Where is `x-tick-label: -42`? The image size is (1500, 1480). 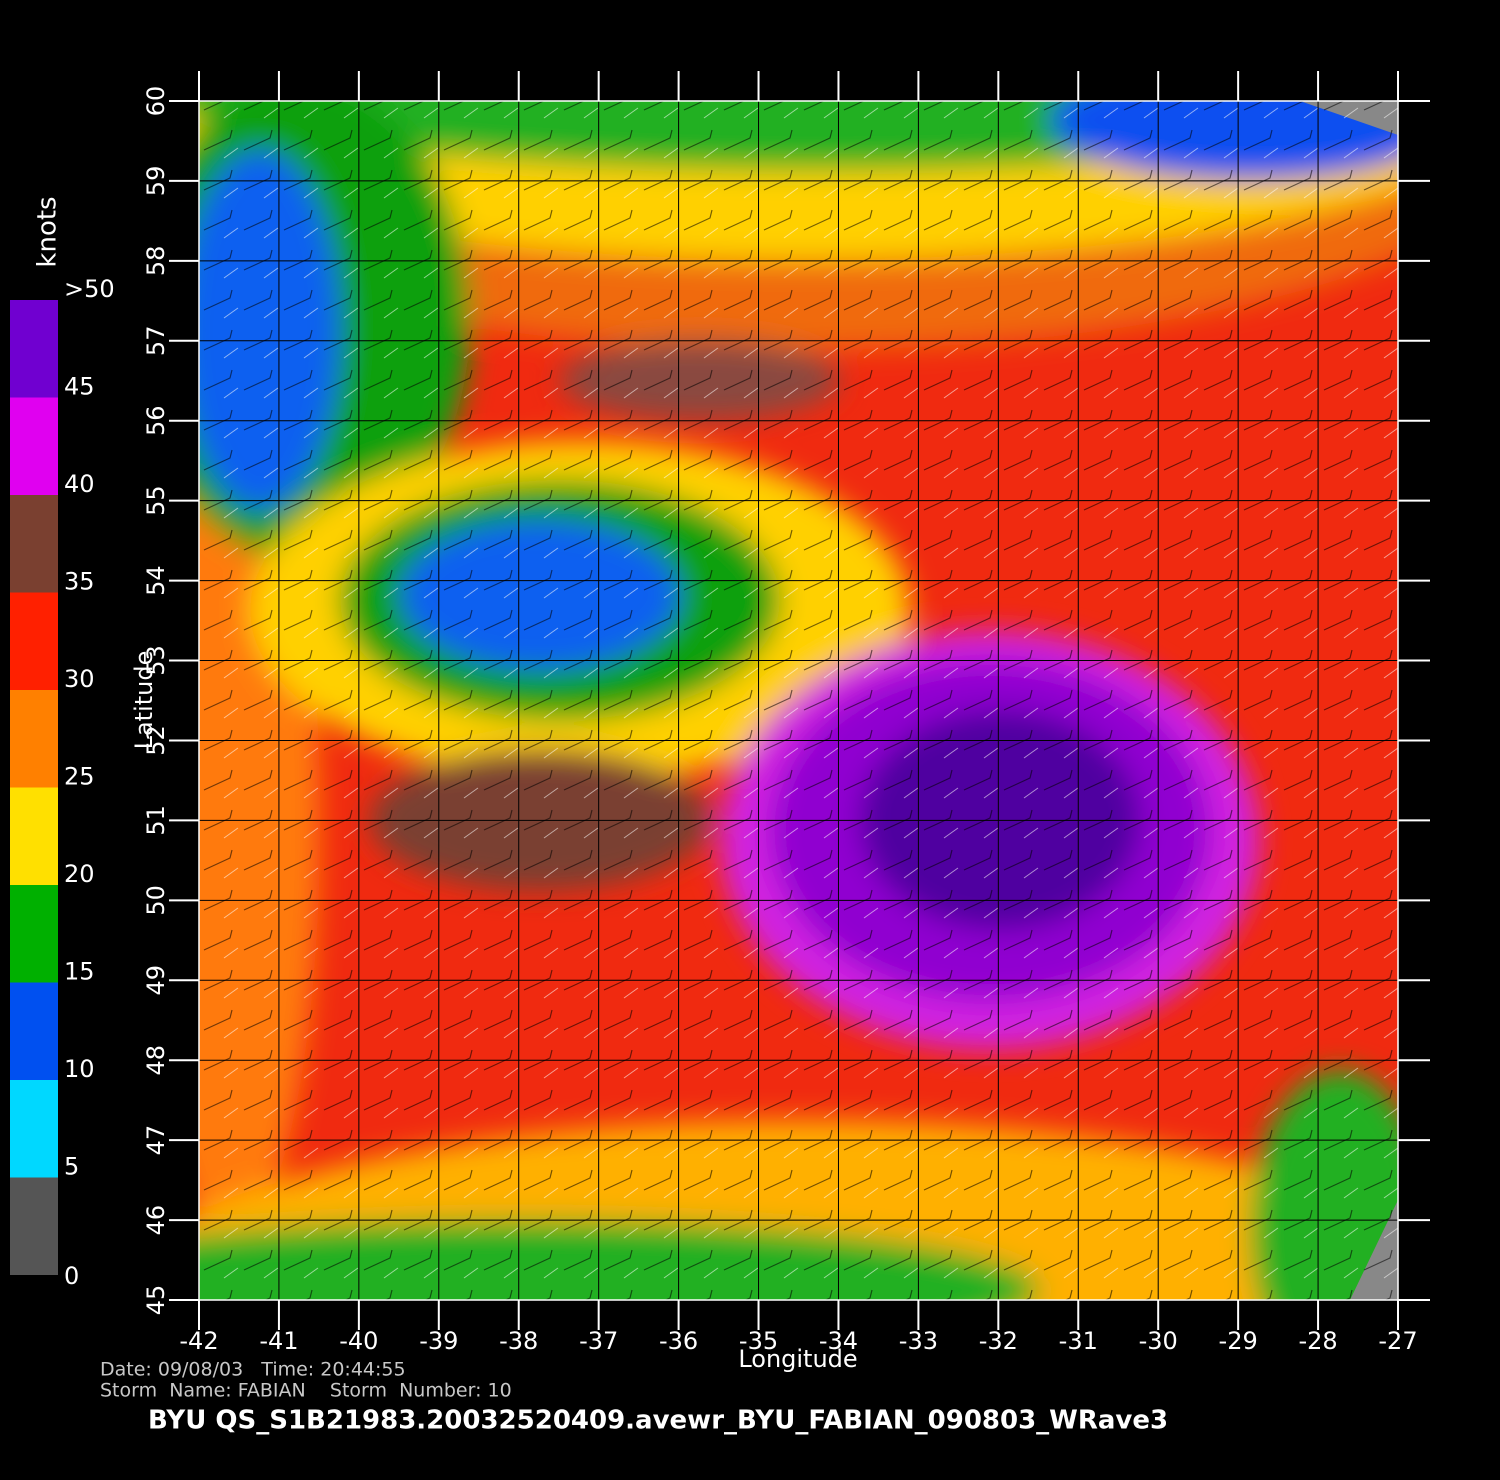
x-tick-label: -42 is located at coordinates (198, 1341).